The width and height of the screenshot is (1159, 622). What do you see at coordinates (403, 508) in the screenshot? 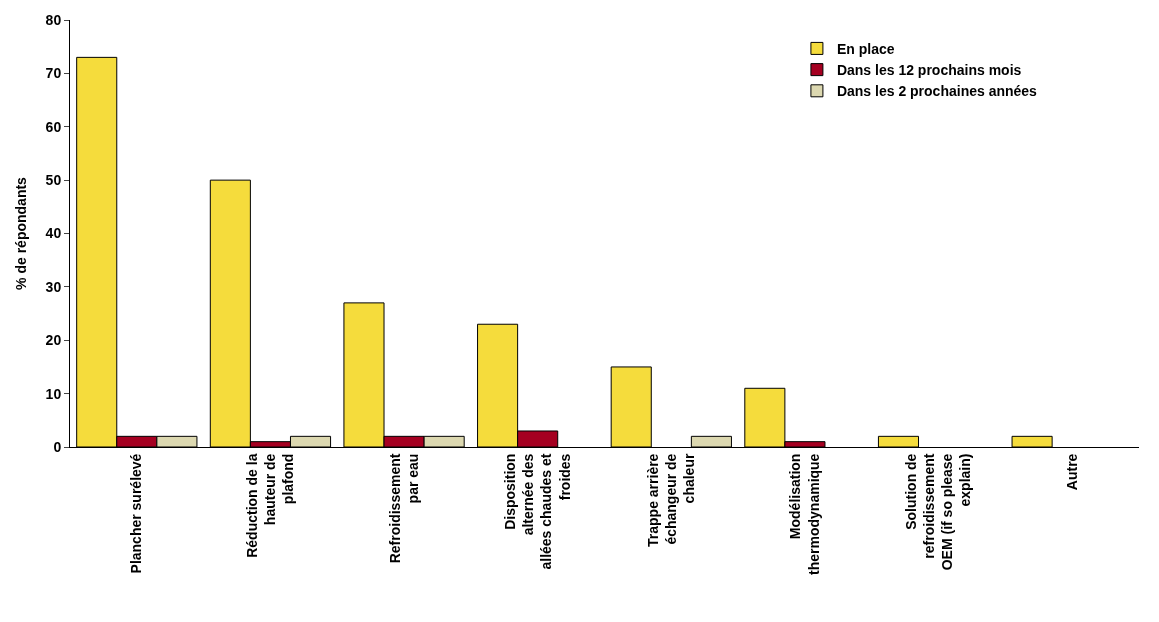
I see `x-tick-label: Refroidissement par eau` at bounding box center [403, 508].